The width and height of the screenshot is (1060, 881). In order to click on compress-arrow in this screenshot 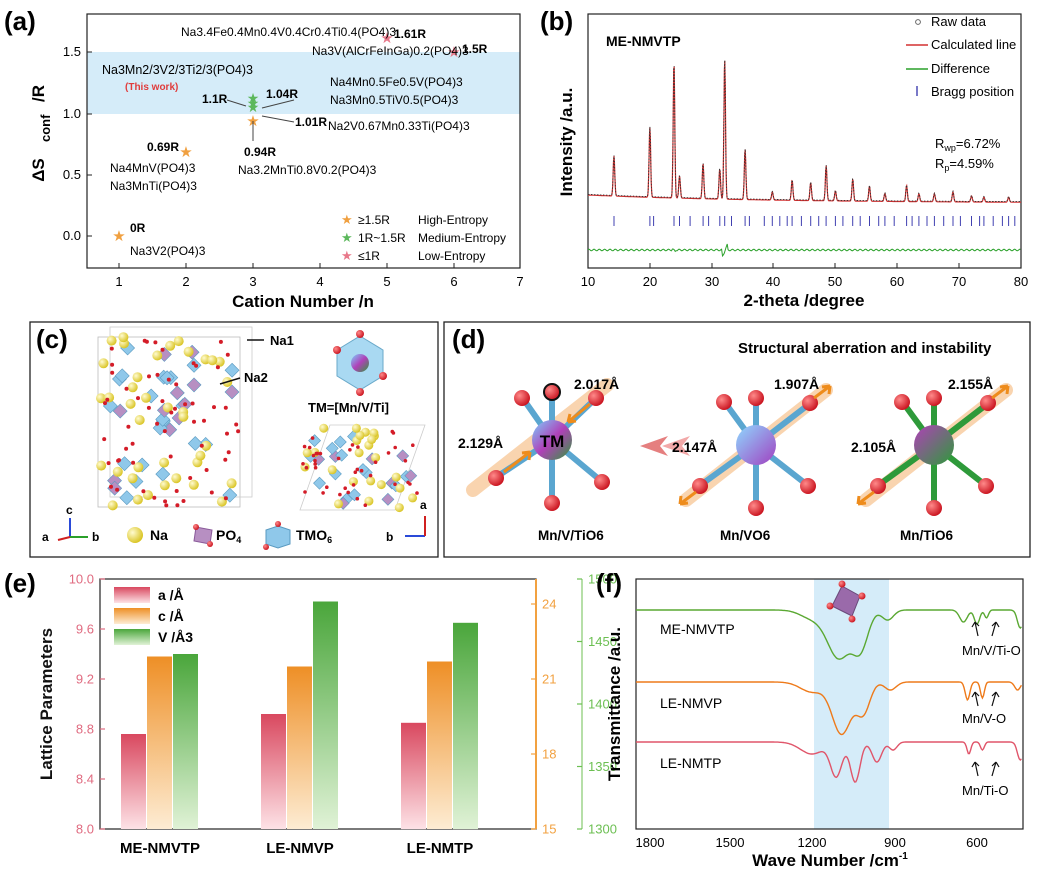, I will do `click(517, 462)`.